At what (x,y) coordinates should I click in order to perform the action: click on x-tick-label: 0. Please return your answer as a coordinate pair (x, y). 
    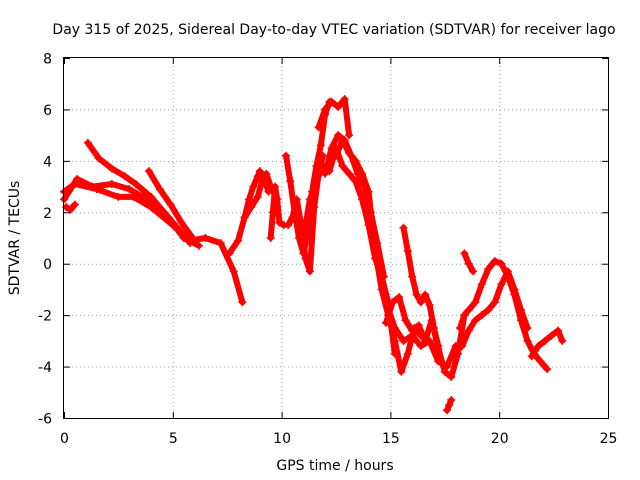
    Looking at the image, I should click on (64, 439).